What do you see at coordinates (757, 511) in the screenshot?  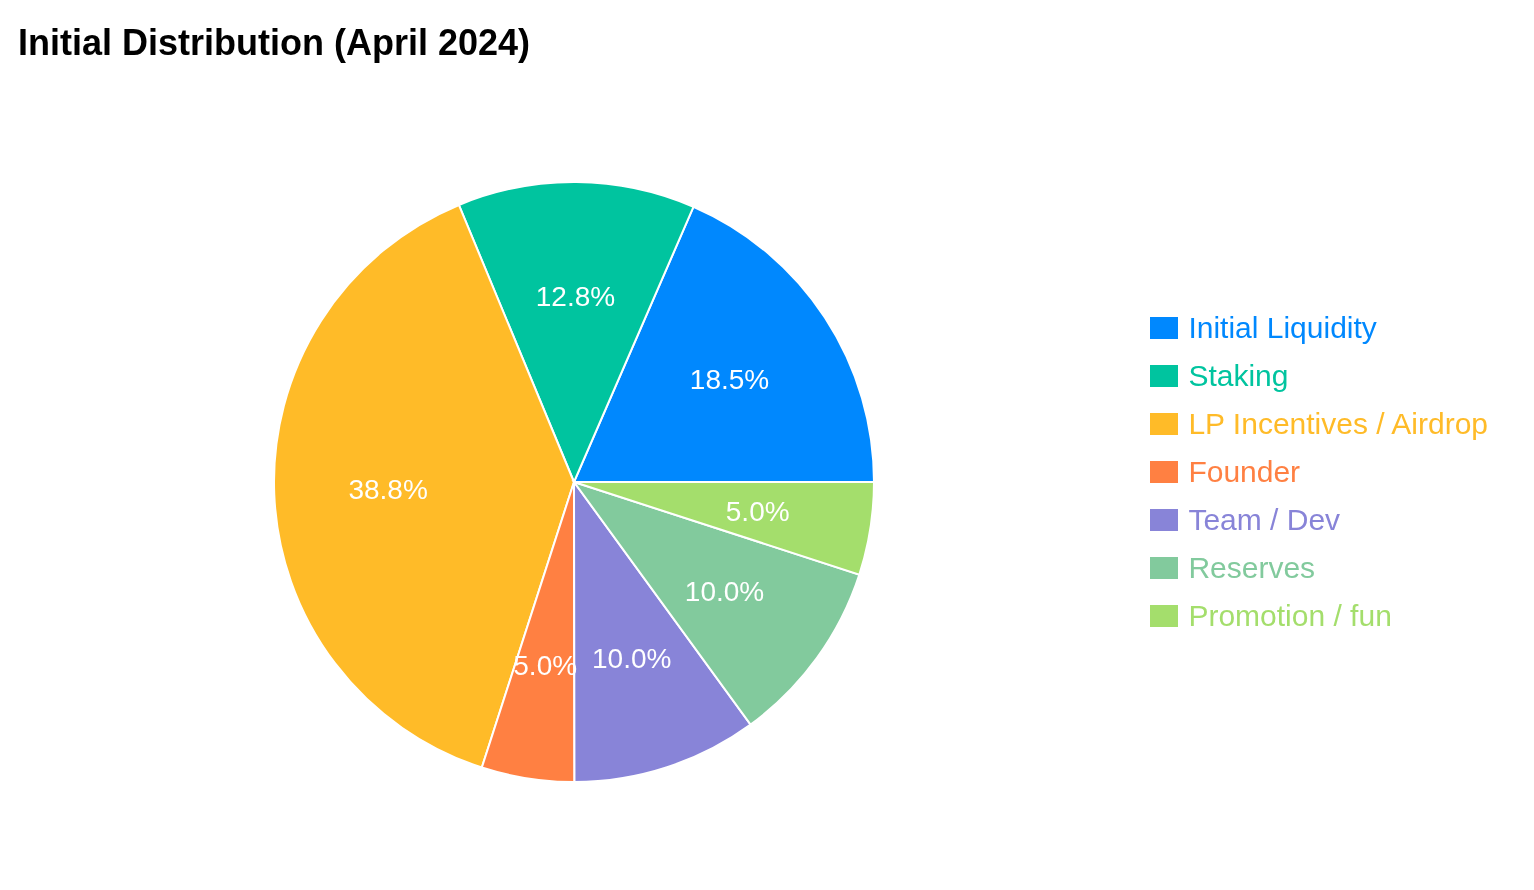 I see `data-label: 5.0%` at bounding box center [757, 511].